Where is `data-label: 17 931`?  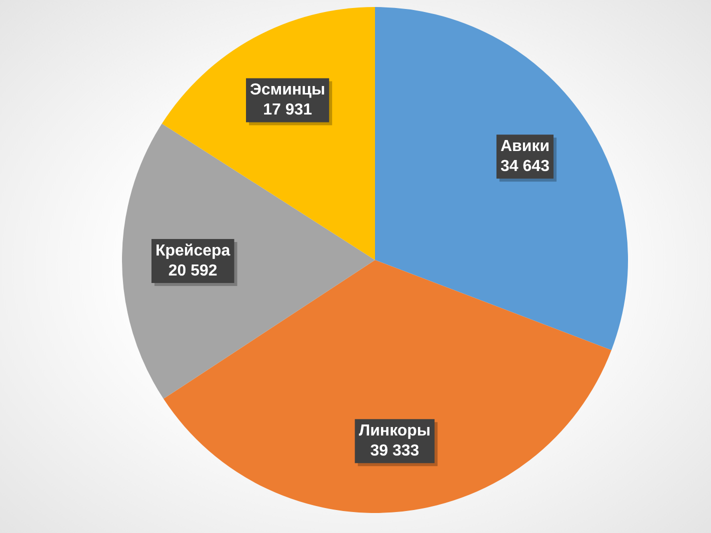
data-label: 17 931 is located at coordinates (287, 110).